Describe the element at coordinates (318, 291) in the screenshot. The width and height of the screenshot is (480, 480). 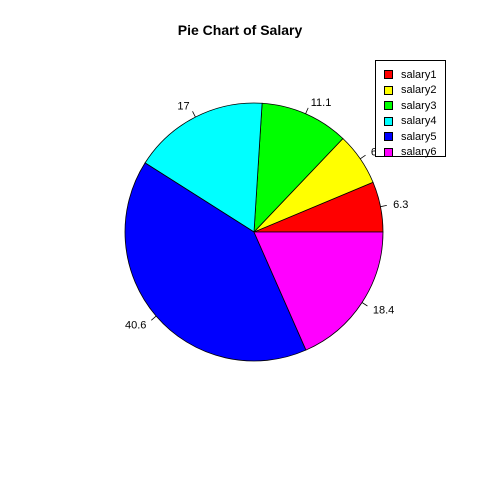
I see `pie-slice-salary6` at that location.